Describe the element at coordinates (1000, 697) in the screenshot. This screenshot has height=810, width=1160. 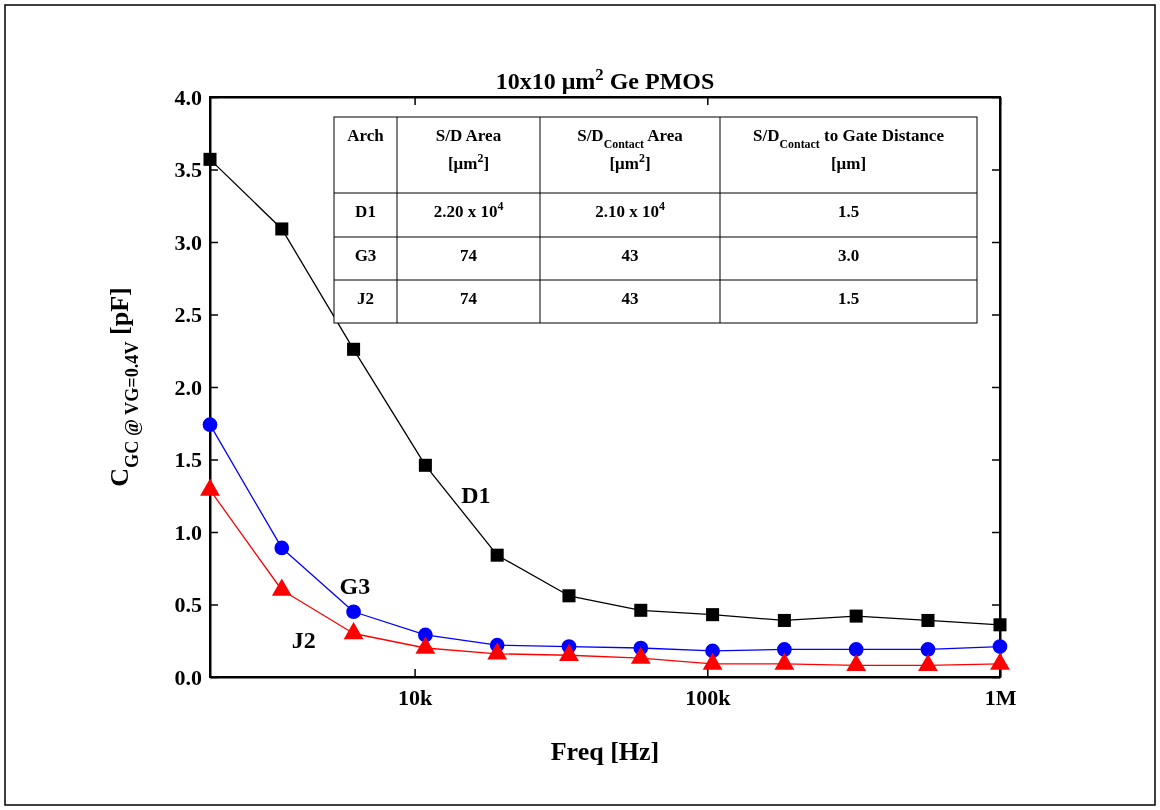
I see `x-tick-label: 1M` at that location.